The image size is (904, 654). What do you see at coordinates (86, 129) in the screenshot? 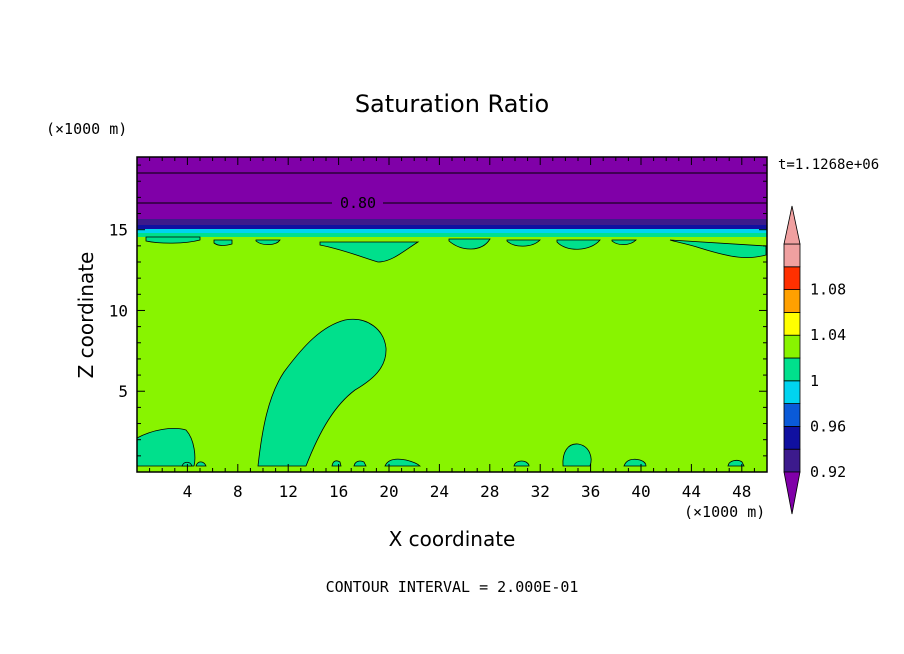
I see `z-unit-label: (×1000 m)` at bounding box center [86, 129].